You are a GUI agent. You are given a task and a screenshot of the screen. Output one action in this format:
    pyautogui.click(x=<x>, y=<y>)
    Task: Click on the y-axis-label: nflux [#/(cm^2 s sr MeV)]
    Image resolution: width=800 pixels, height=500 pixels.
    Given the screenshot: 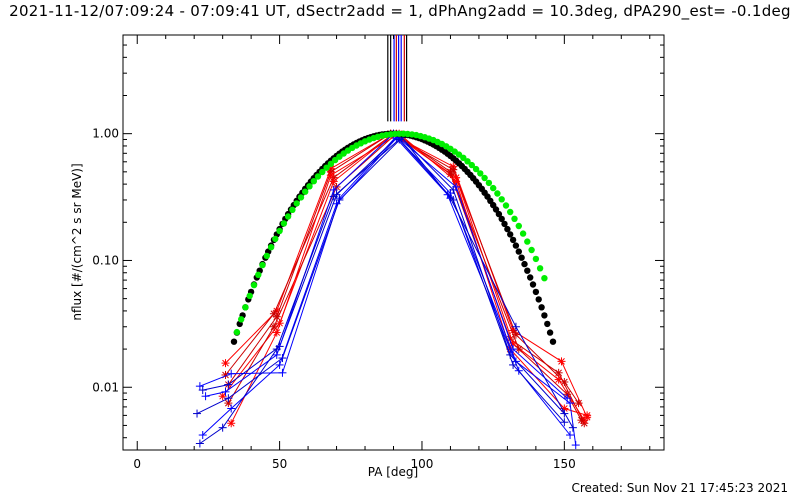 What is the action you would take?
    pyautogui.click(x=77, y=241)
    